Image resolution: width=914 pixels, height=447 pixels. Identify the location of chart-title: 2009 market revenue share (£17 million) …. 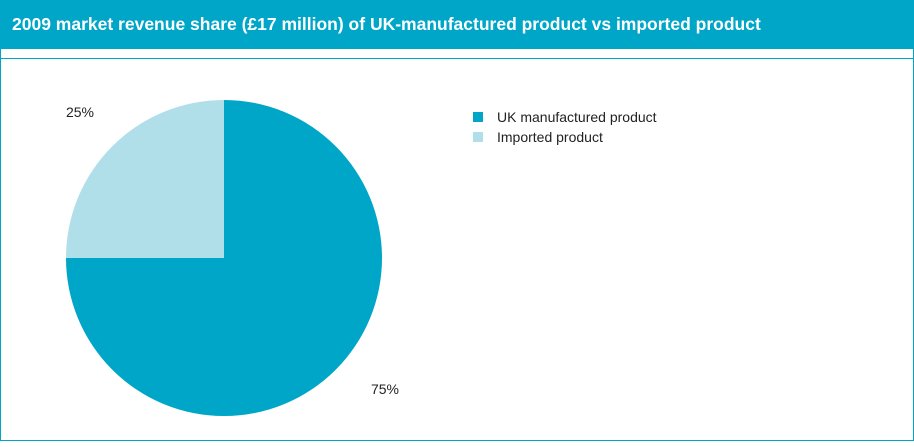
(457, 24).